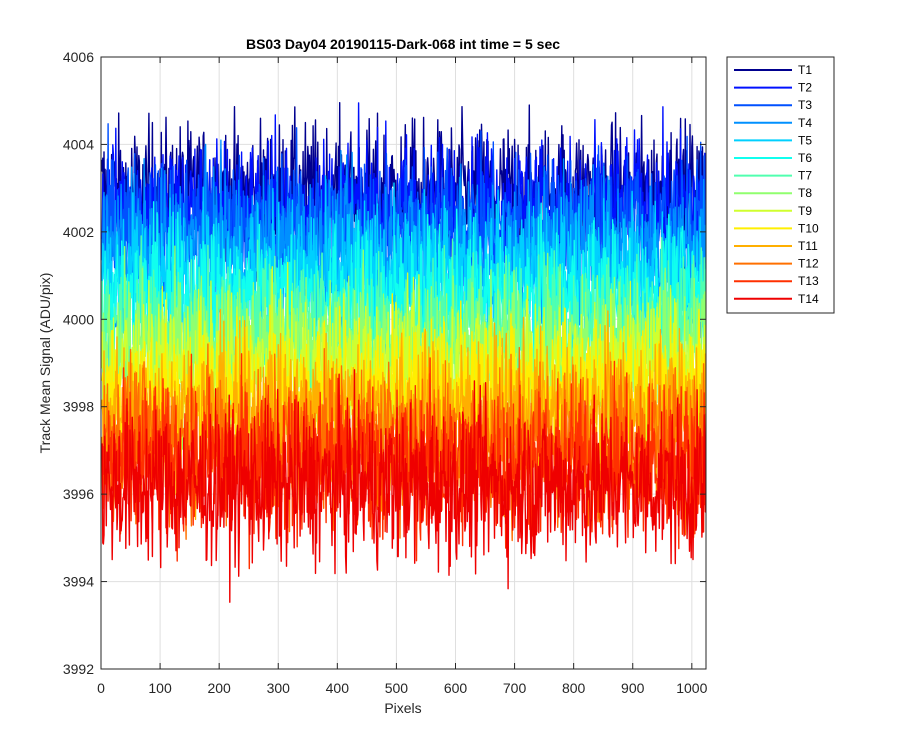 This screenshot has width=900, height=750. What do you see at coordinates (78, 669) in the screenshot?
I see `y-tick-label: 3992` at bounding box center [78, 669].